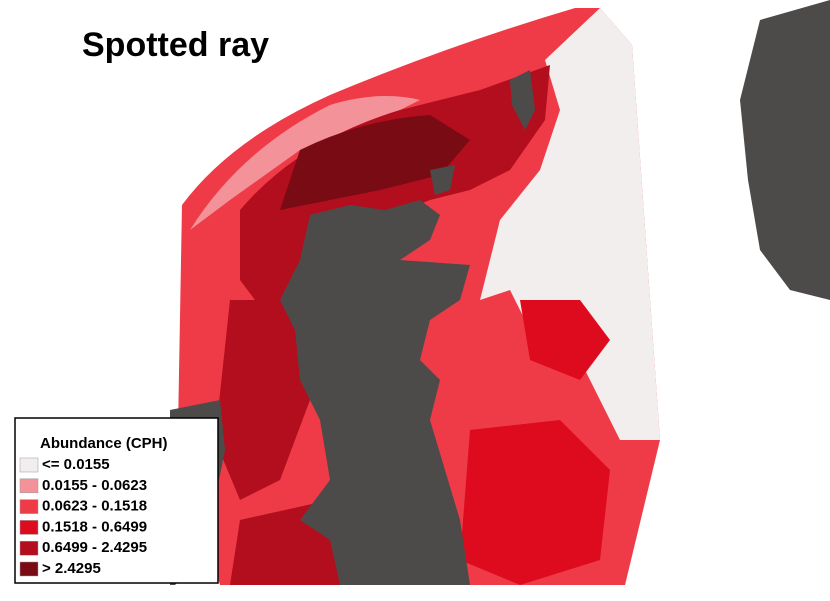  What do you see at coordinates (71, 568) in the screenshot?
I see `legend-label: > 2.4295` at bounding box center [71, 568].